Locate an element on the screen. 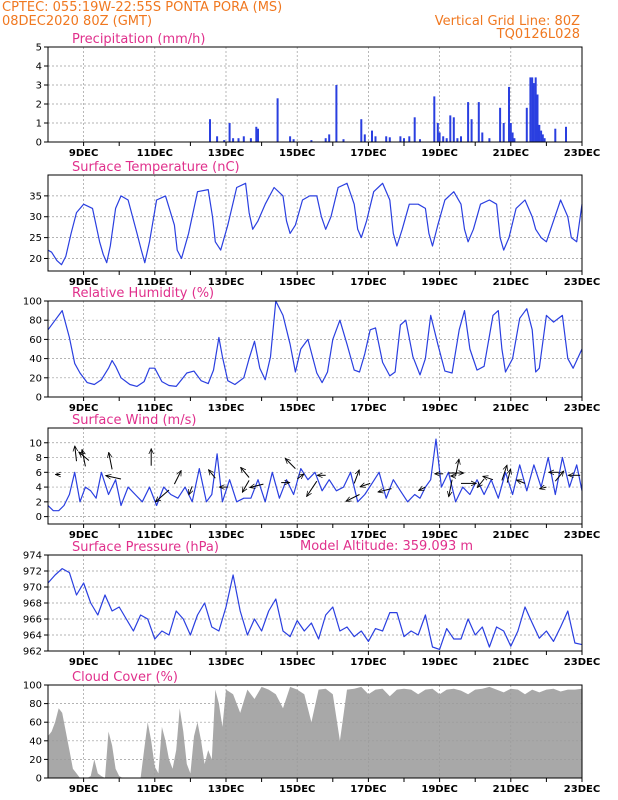 This screenshot has width=618, height=800. y-tick-label: 964 is located at coordinates (32, 636).